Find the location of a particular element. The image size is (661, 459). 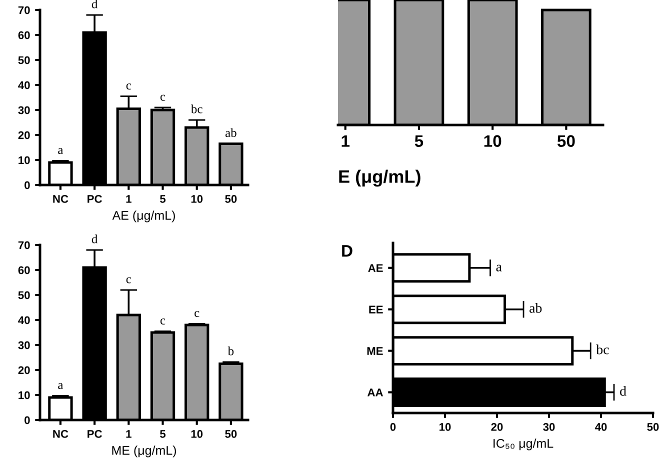

x-axis-title: IC₅₀ μg/mL is located at coordinates (524, 444).